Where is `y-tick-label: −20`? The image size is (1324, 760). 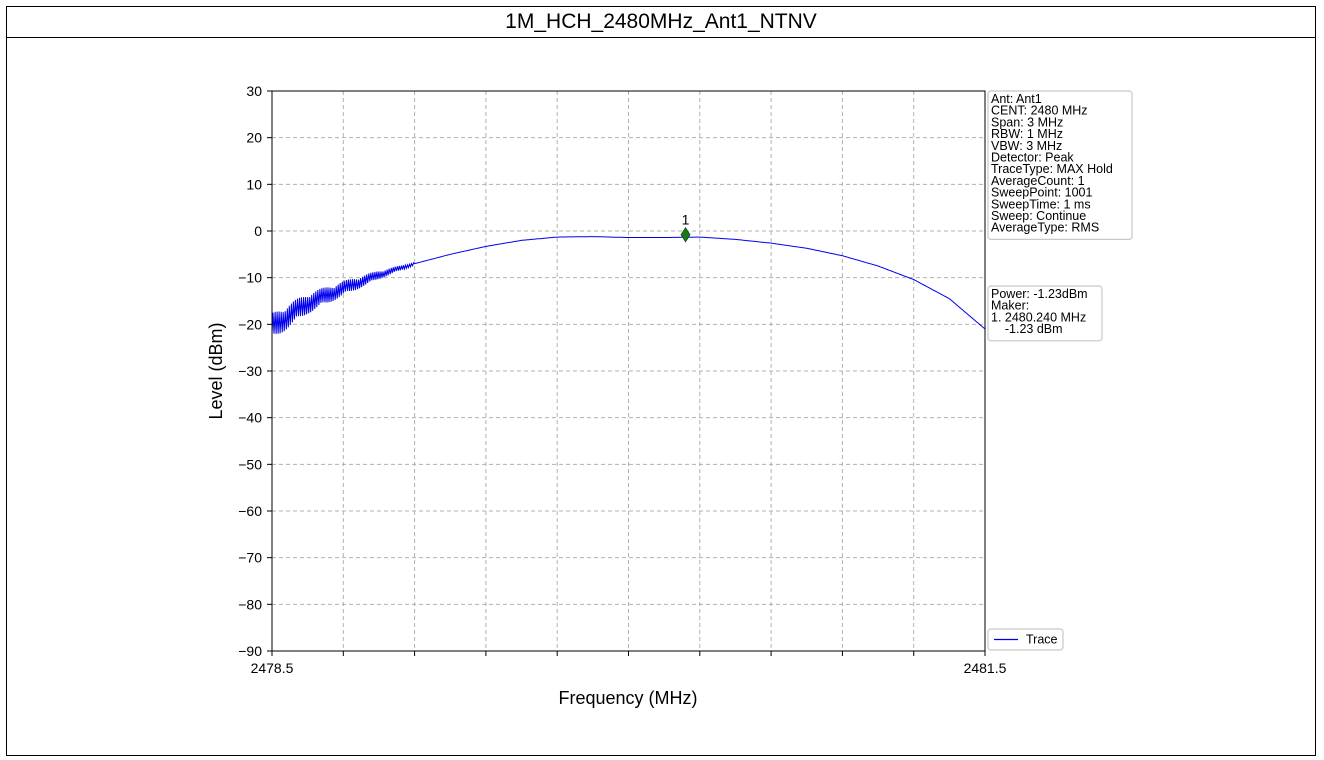 y-tick-label: −20 is located at coordinates (250, 324).